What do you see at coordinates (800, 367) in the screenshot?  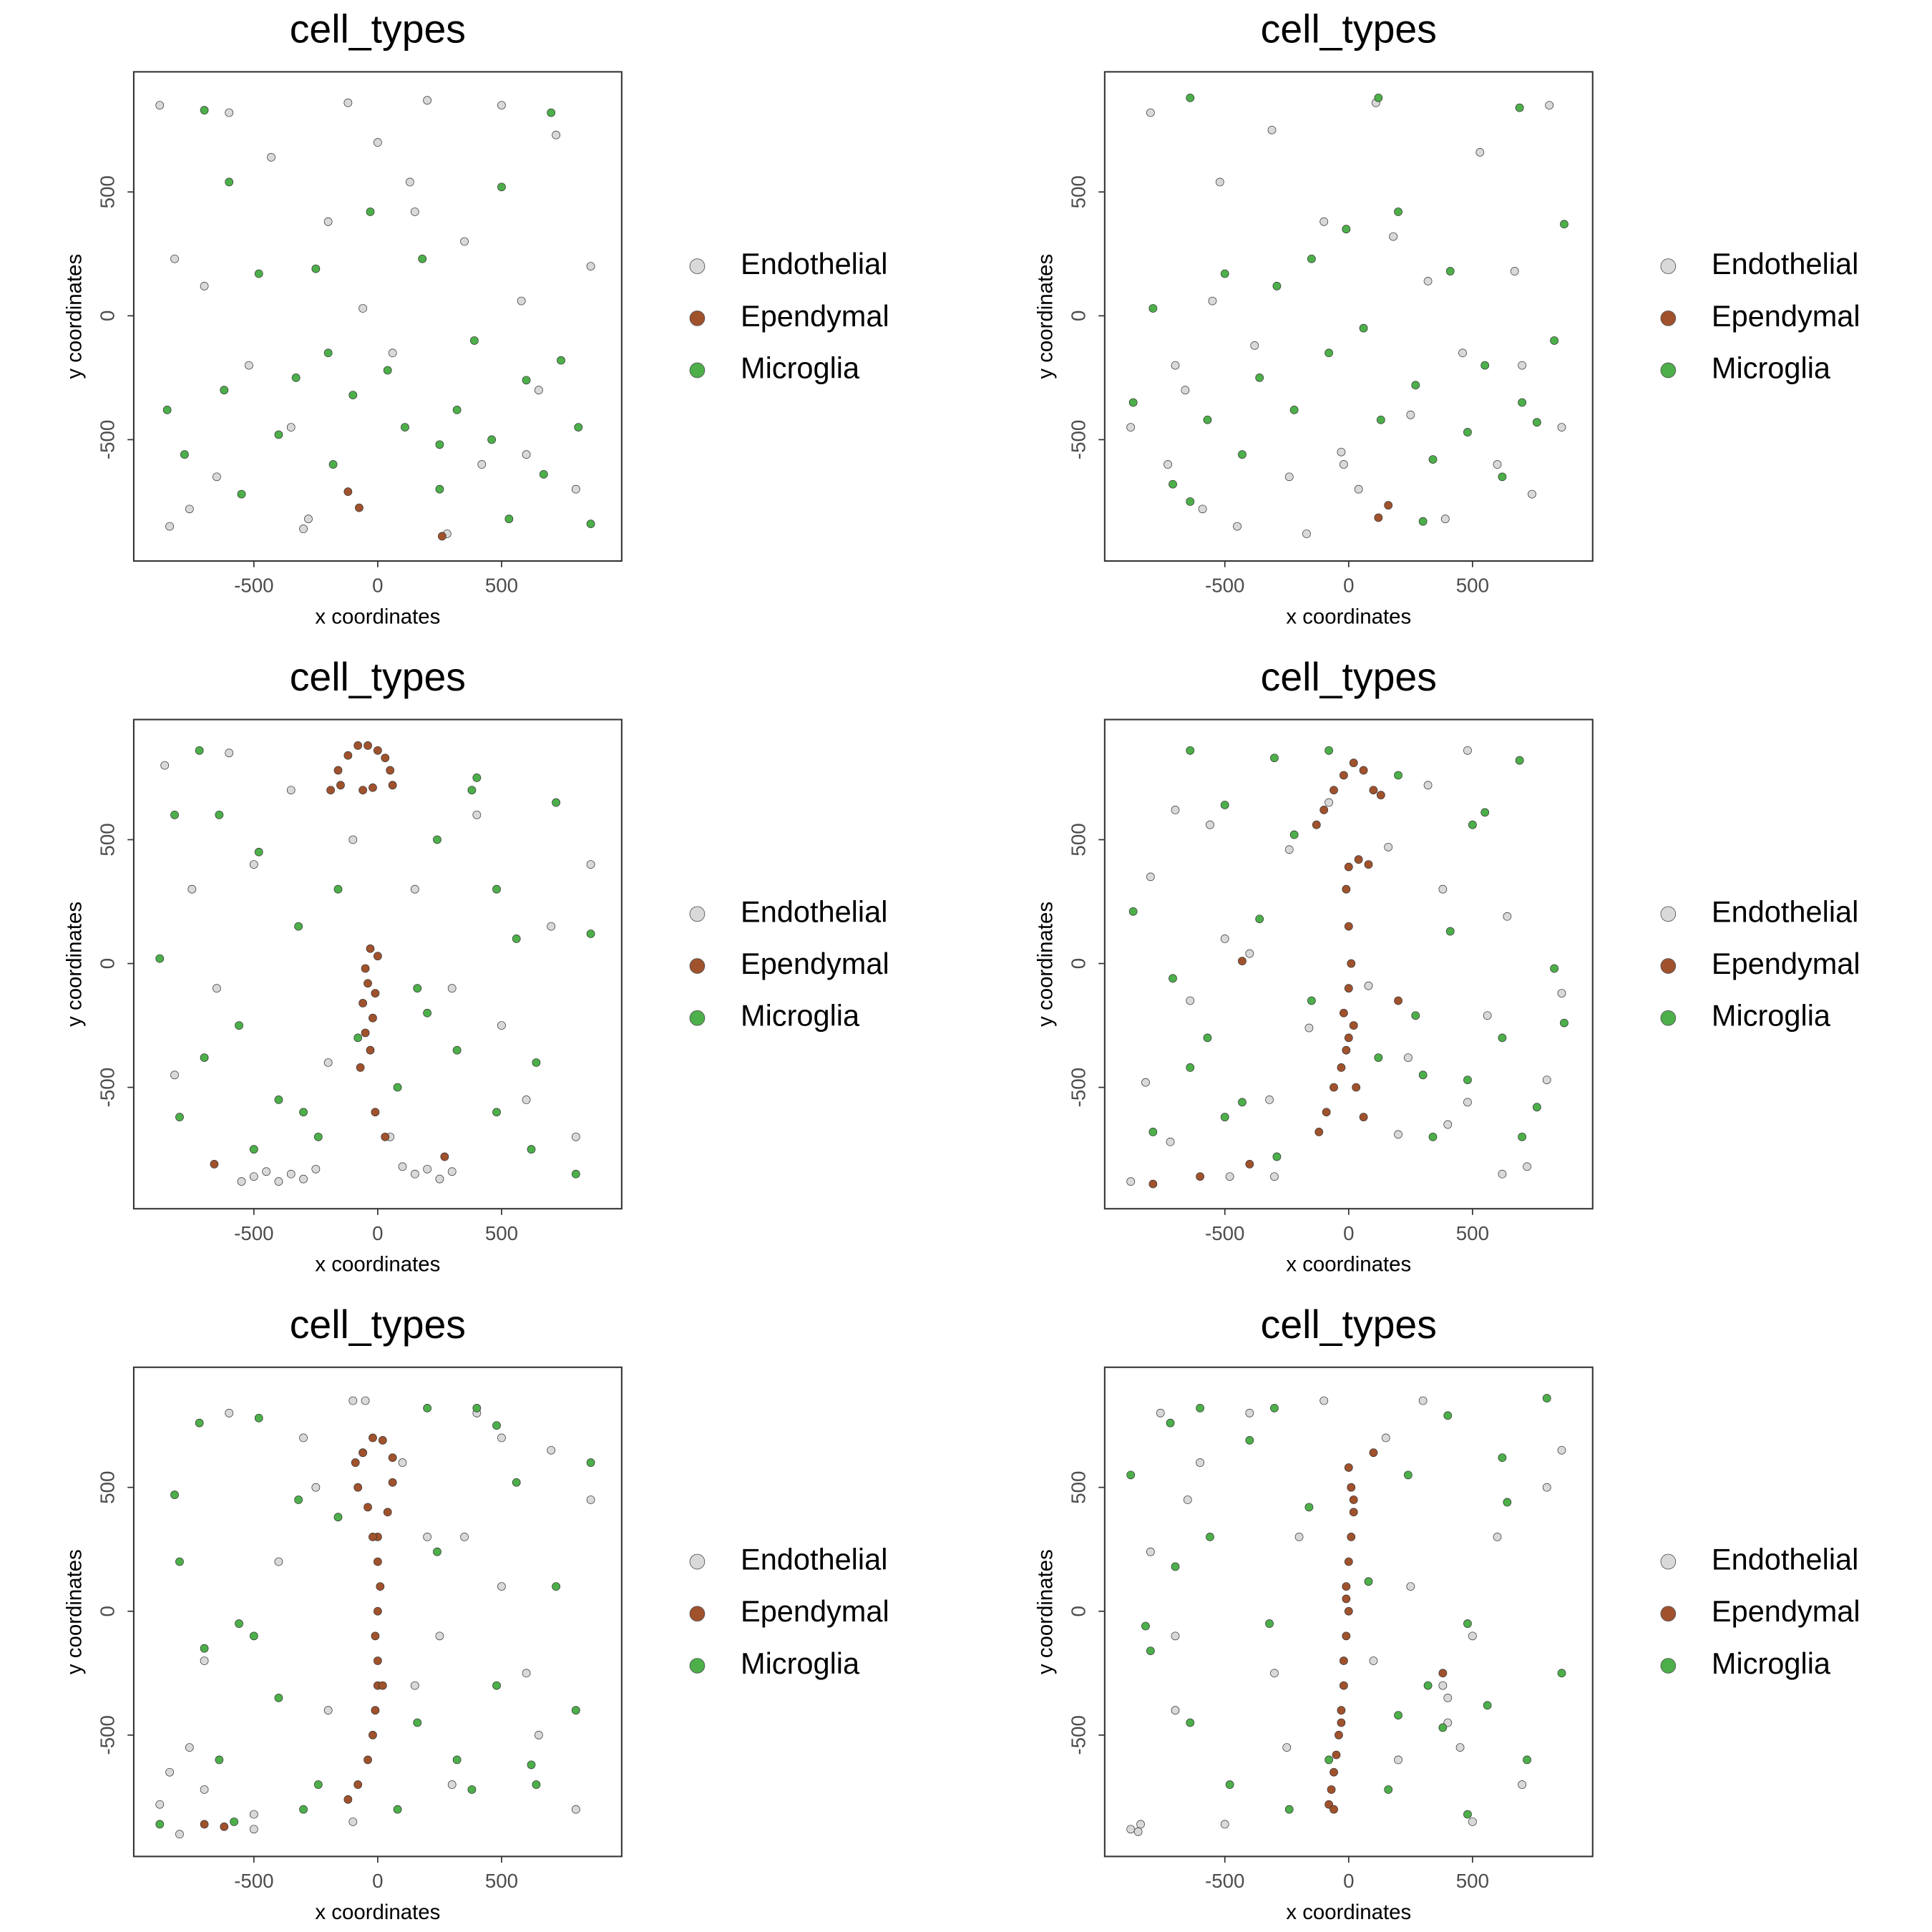 I see `legend-label: Microglia` at bounding box center [800, 367].